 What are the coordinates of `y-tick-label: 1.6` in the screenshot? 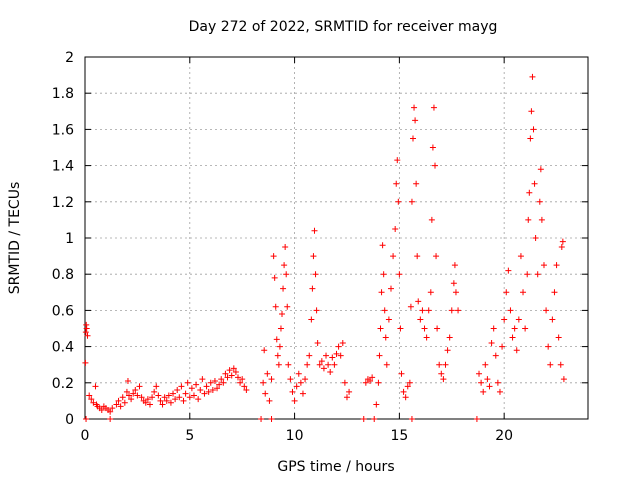 It's located at (63, 130).